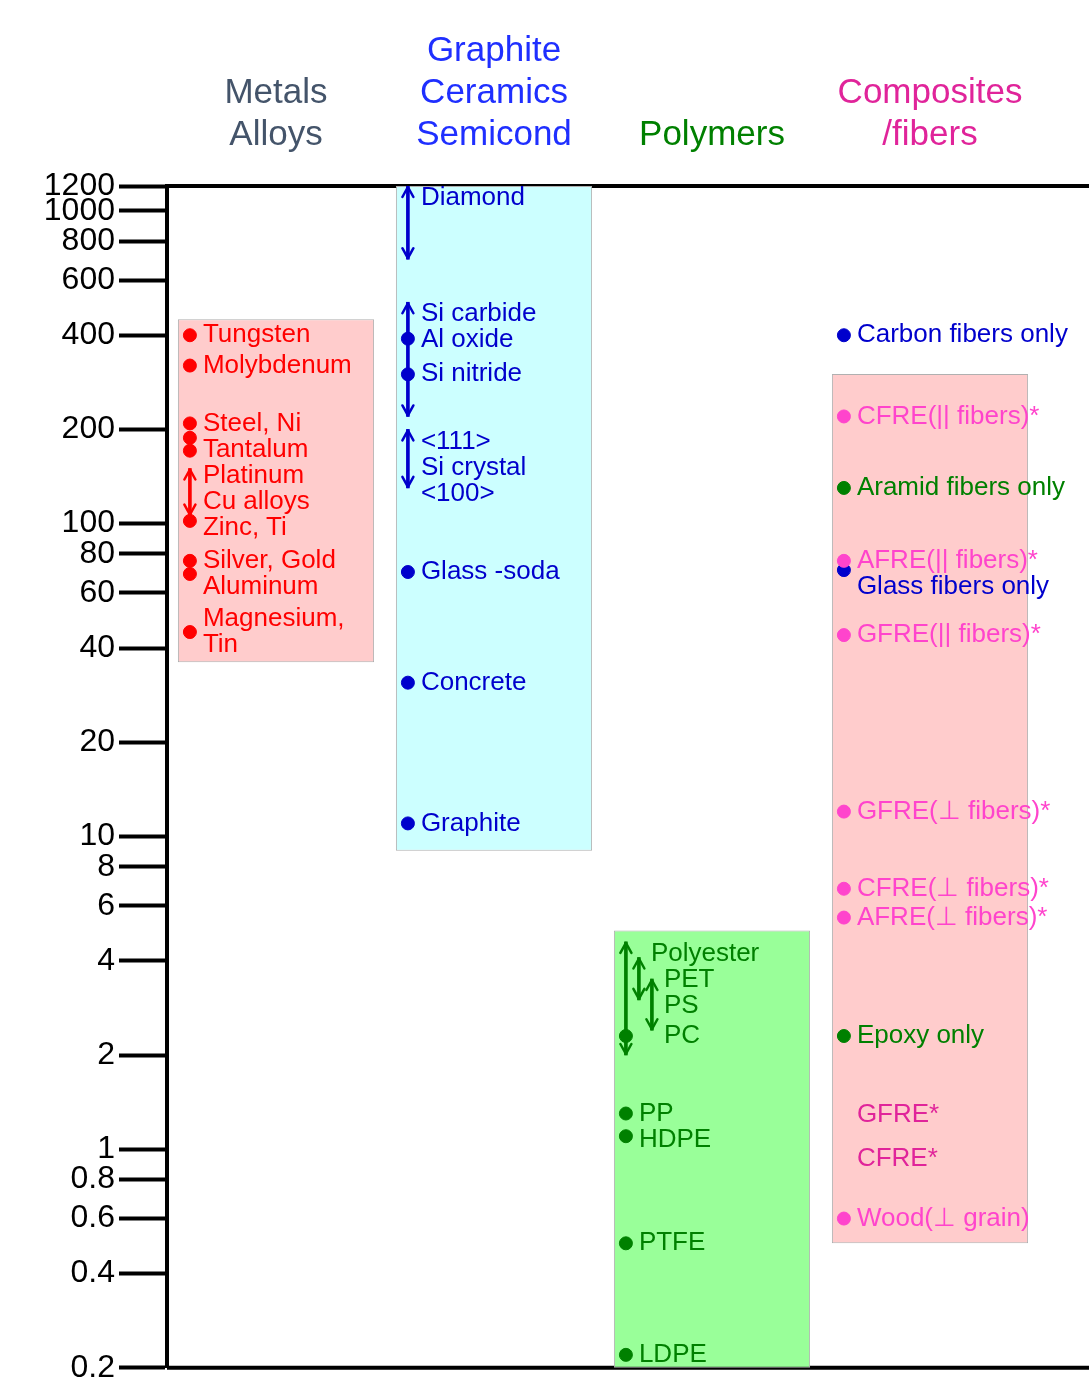 This screenshot has width=1089, height=1391. I want to click on y-tick-label: 200, so click(88, 427).